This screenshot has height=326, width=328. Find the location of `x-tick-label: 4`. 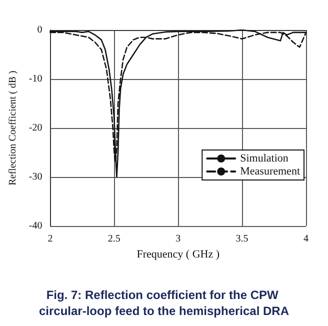

x-tick-label: 4 is located at coordinates (306, 239).